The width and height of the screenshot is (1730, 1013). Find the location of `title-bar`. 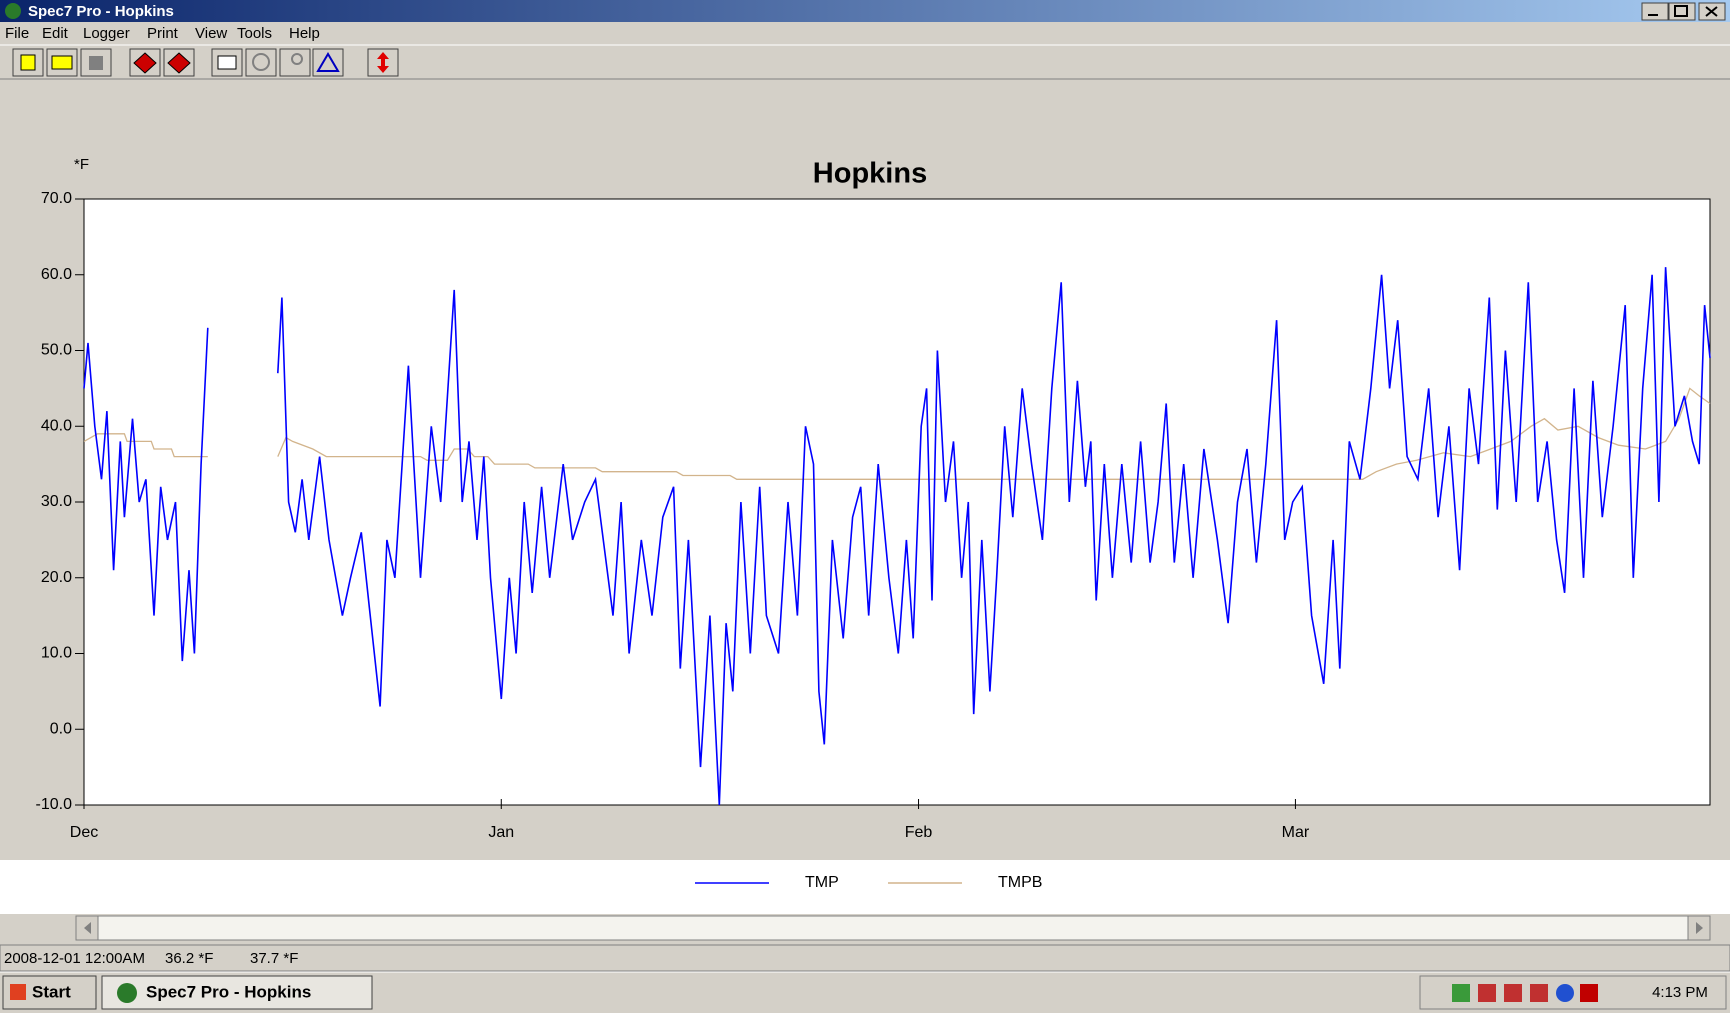

title-bar is located at coordinates (865, 11).